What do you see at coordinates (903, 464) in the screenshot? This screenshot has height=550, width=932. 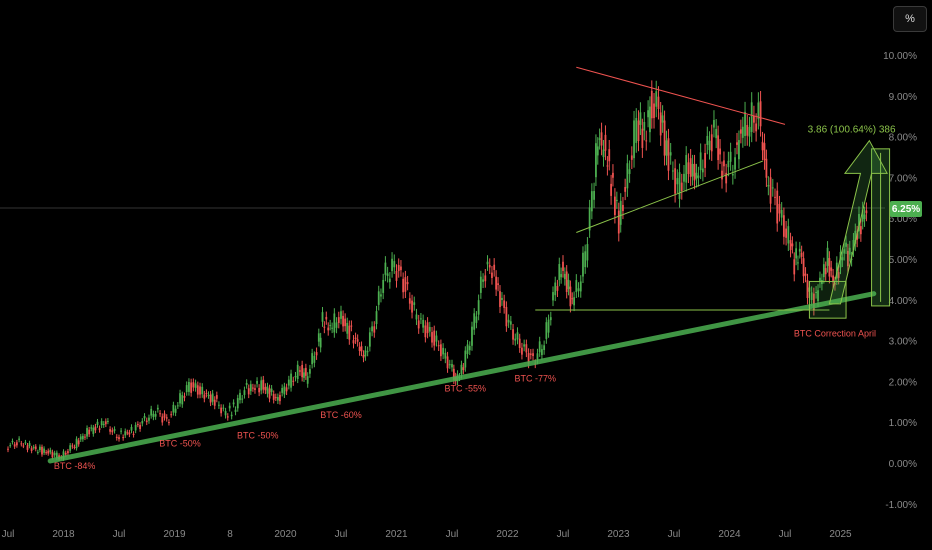 I see `y-tick-label: 0.00%` at bounding box center [903, 464].